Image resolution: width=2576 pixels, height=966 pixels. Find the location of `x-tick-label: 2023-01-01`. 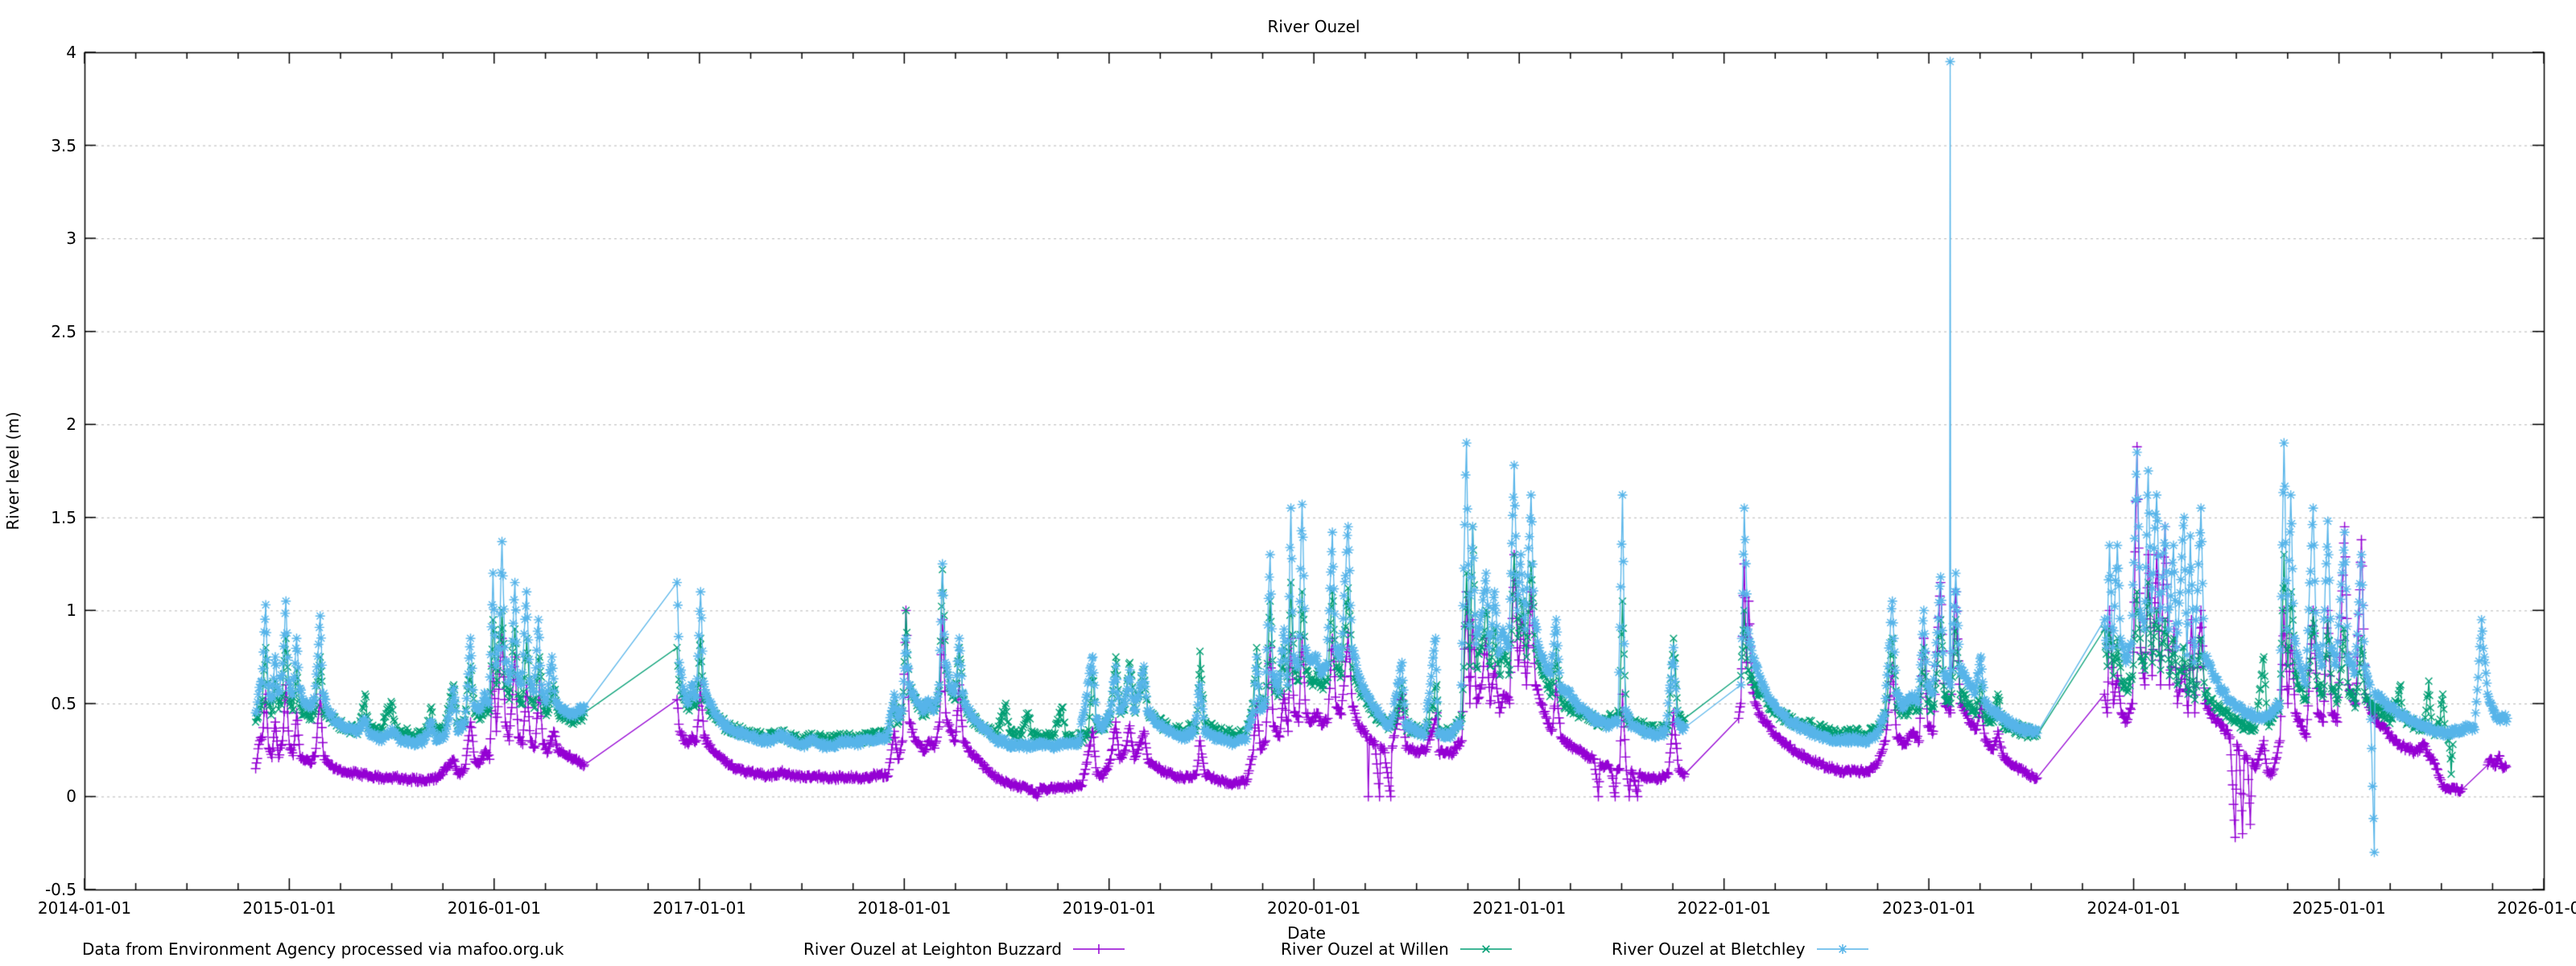

x-tick-label: 2023-01-01 is located at coordinates (1929, 908).